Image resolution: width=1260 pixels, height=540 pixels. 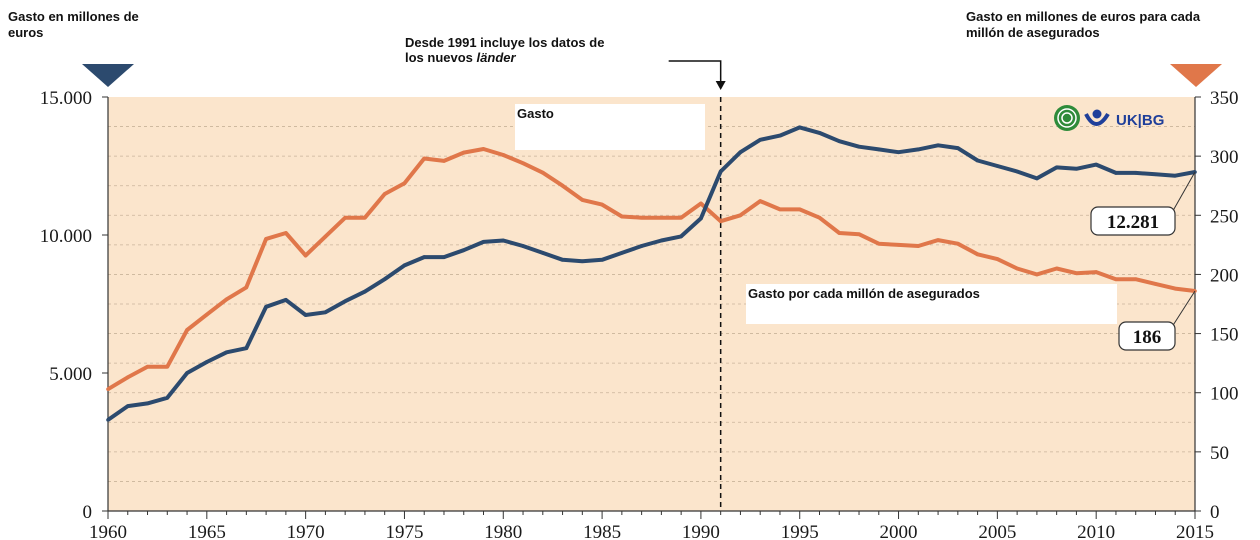 What do you see at coordinates (720, 85) in the screenshot?
I see `divider-arrowhead-icon` at bounding box center [720, 85].